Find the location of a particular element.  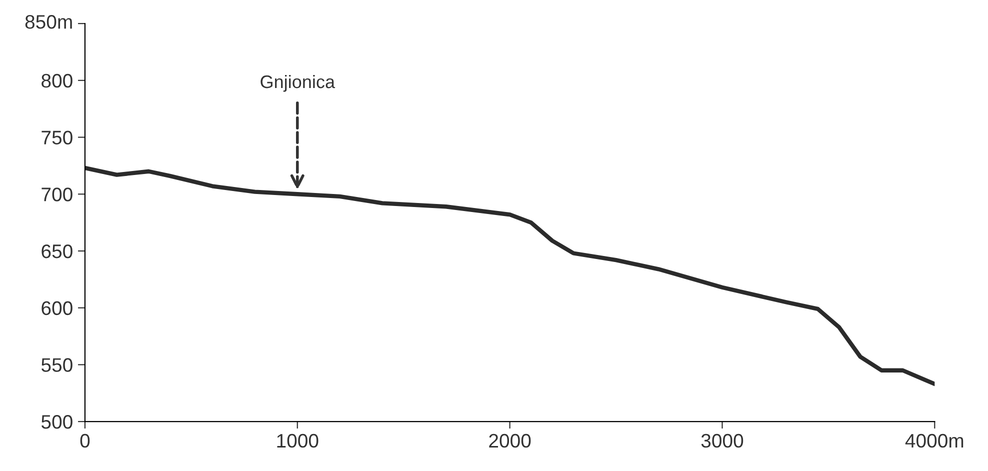

y-tick-label: 850m is located at coordinates (48, 22).